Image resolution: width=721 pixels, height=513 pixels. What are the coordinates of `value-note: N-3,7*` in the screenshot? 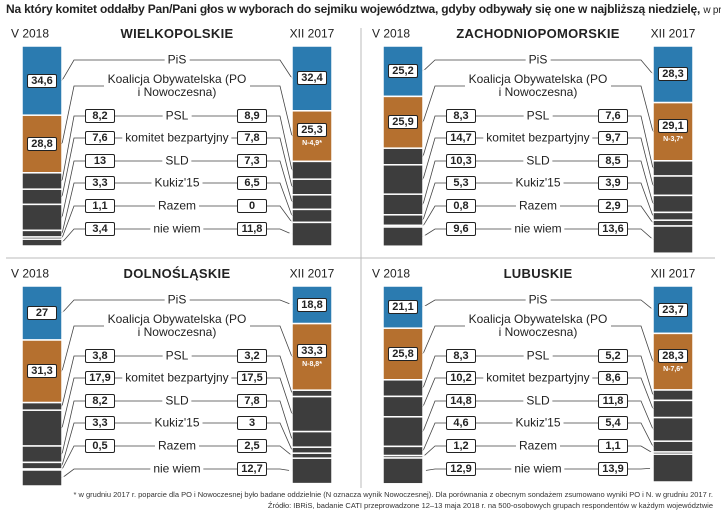 It's located at (673, 139).